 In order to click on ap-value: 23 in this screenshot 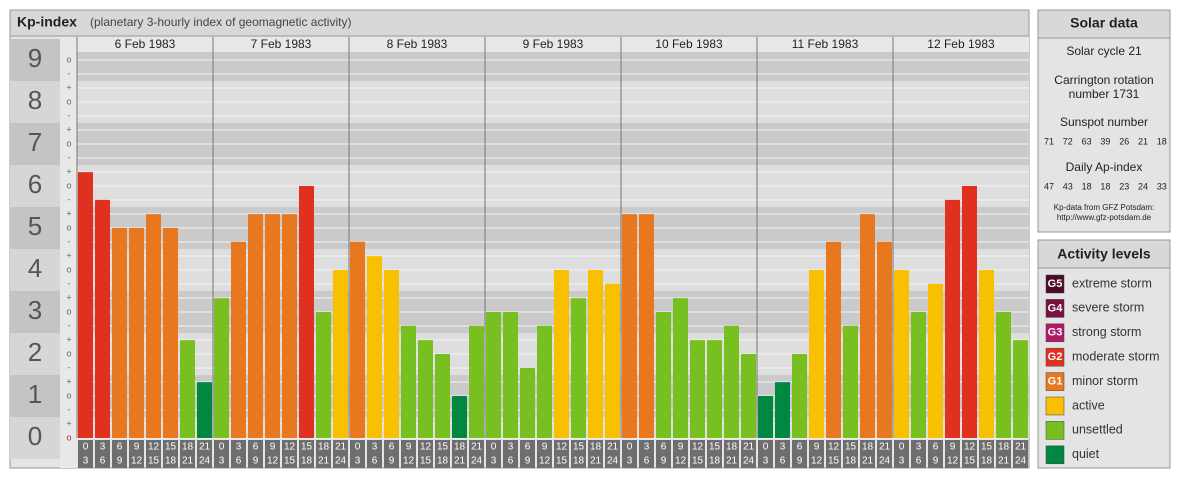, I will do `click(1124, 186)`.